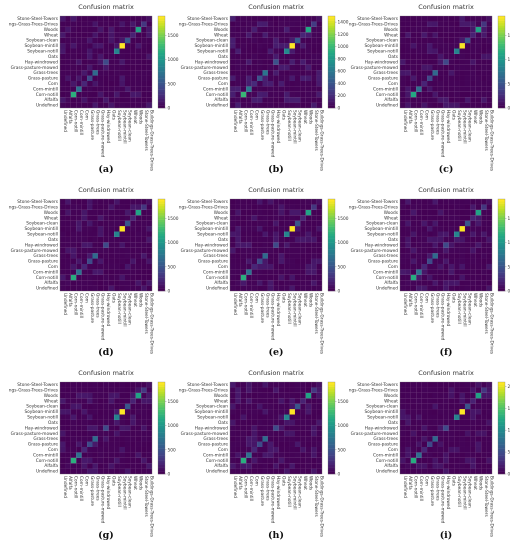 Image resolution: width=510 pixels, height=550 pixels. Describe the element at coordinates (108, 126) in the screenshot. I see `x-tick-label: Hay-windrowed` at that location.